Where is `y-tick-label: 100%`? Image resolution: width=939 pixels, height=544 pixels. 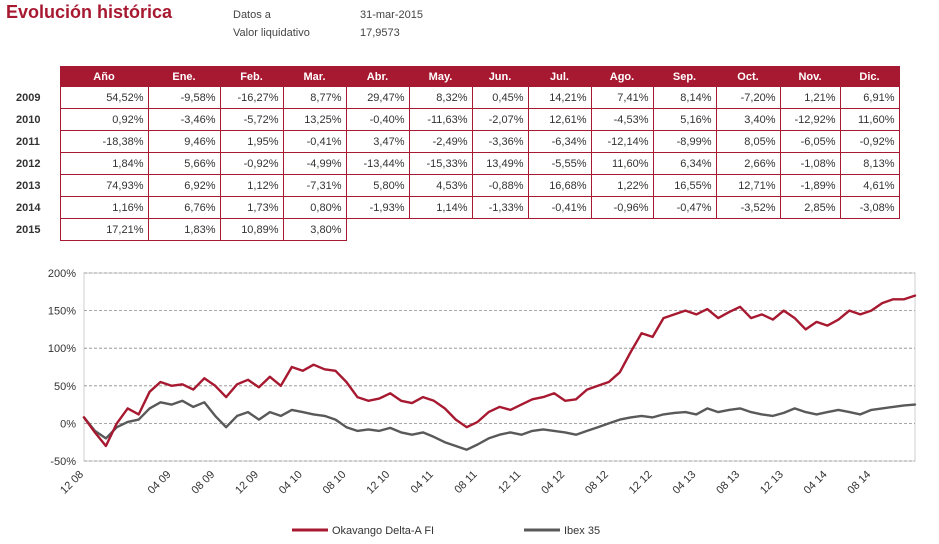 y-tick-label: 100% is located at coordinates (62, 349).